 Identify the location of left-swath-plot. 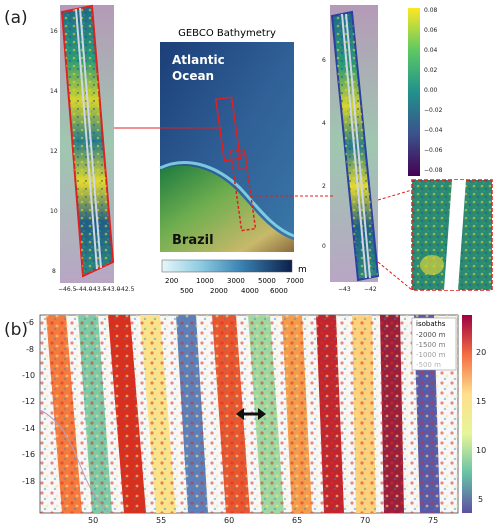
(87, 143).